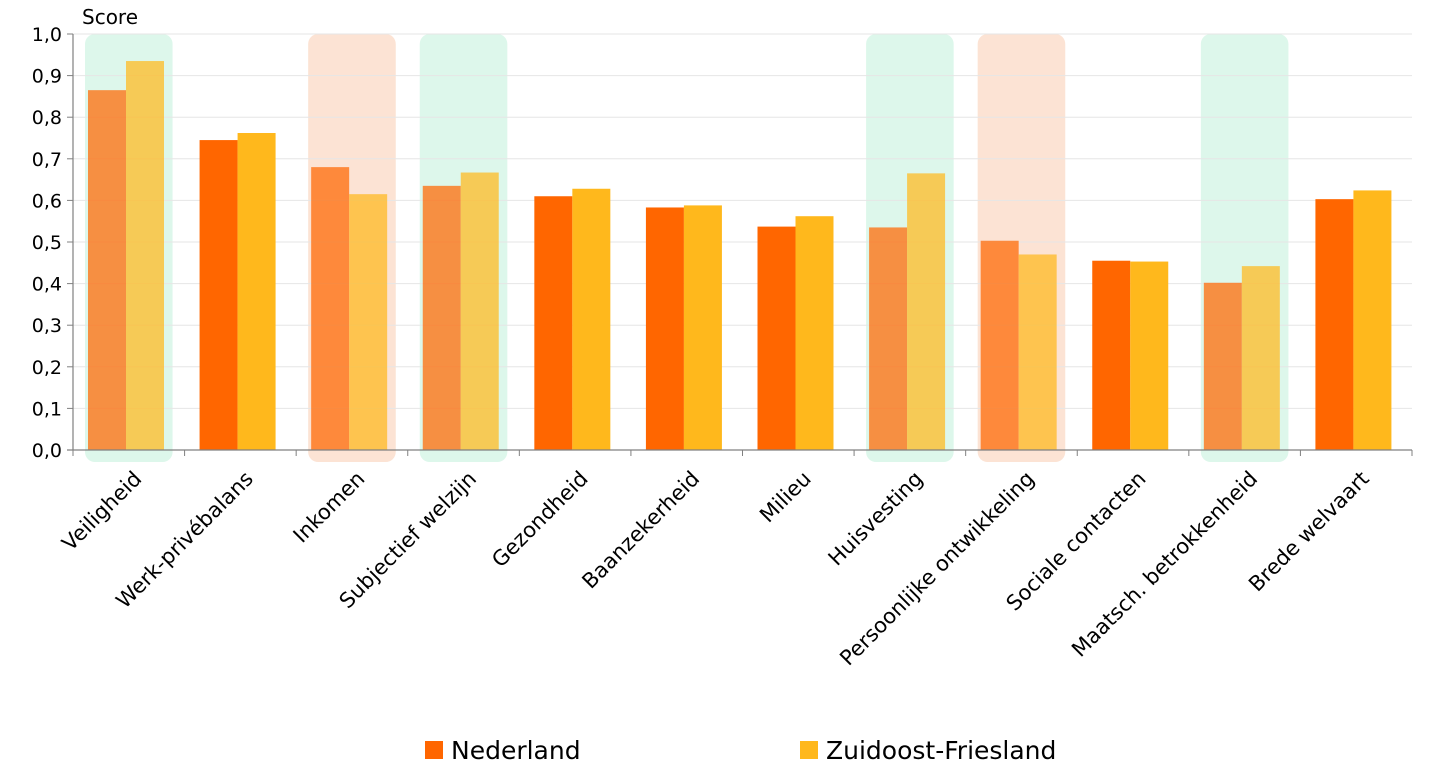  I want to click on legend-label-zuidoost-friesland: Zuidoost-Friesland, so click(941, 750).